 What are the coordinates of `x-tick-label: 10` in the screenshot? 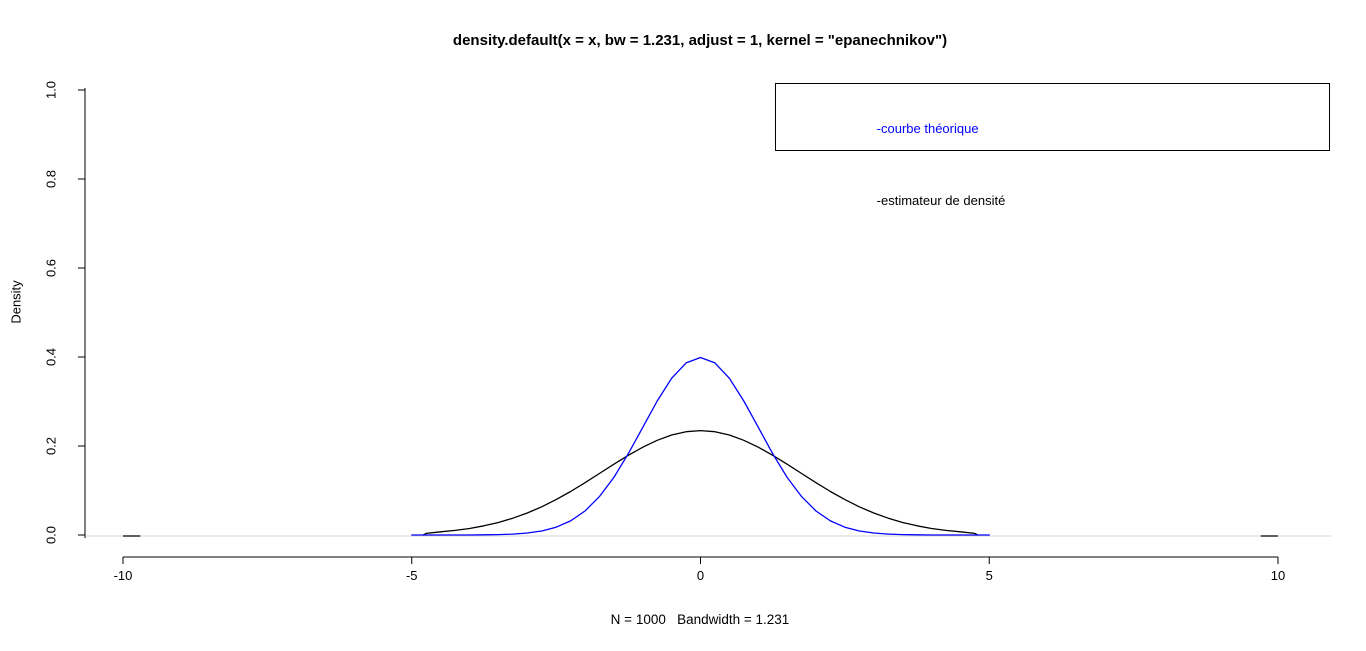 It's located at (1278, 575).